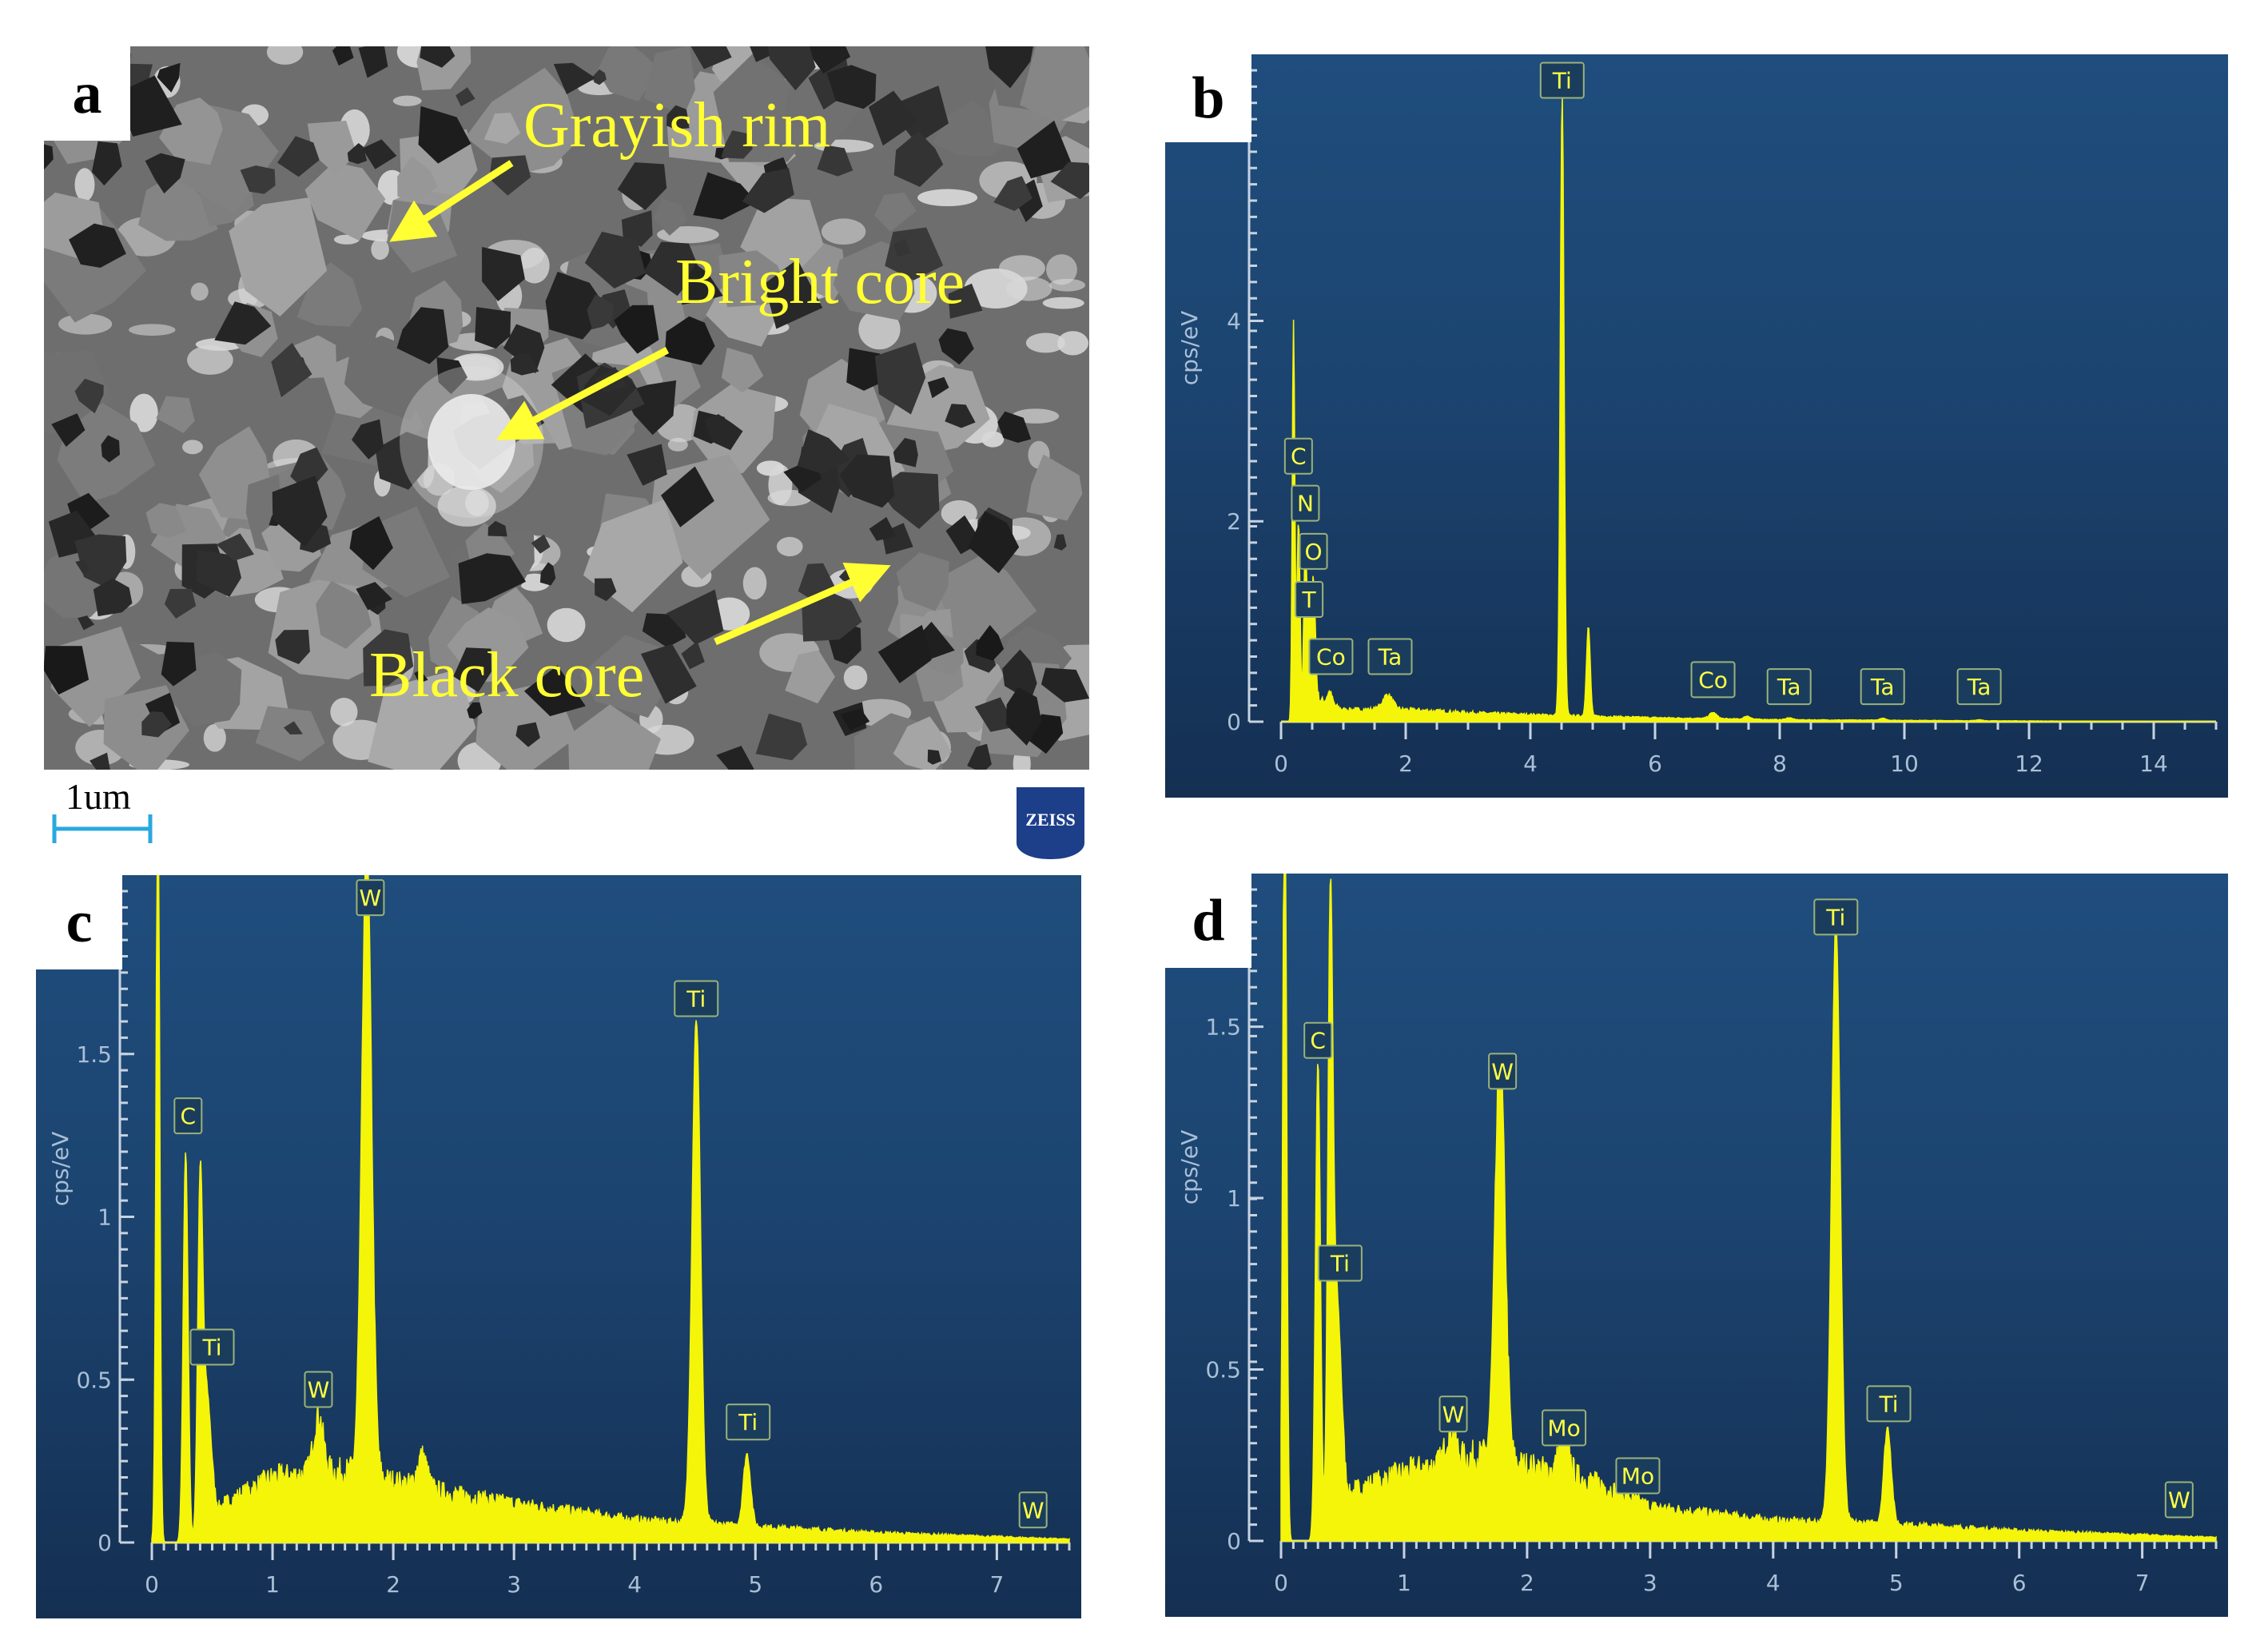 This screenshot has height=1652, width=2264. What do you see at coordinates (1773, 1583) in the screenshot?
I see `x-tick-label: 4` at bounding box center [1773, 1583].